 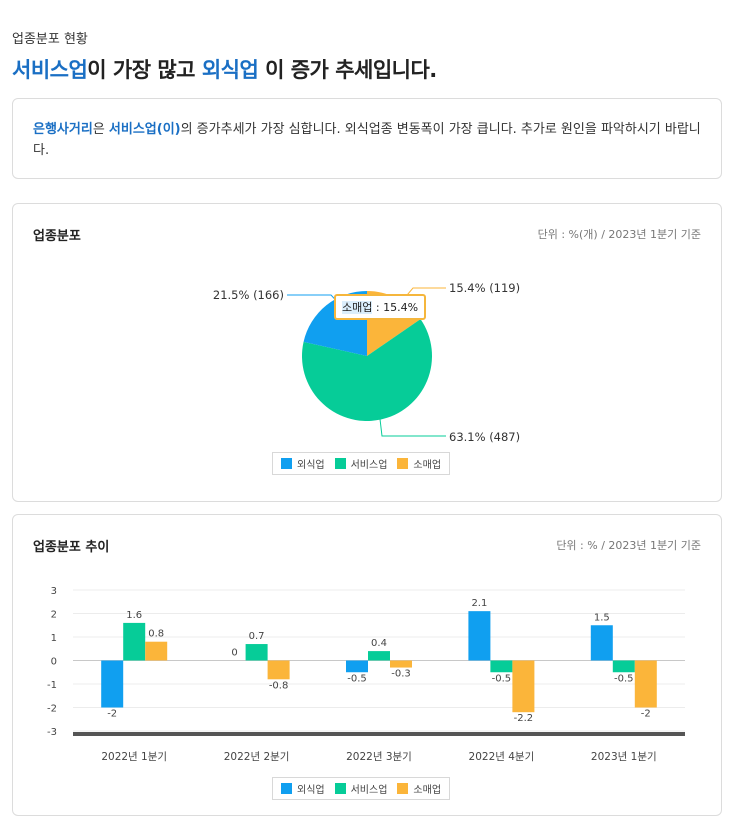 I want to click on pie-label-service: 63.1% (487), so click(x=484, y=437).